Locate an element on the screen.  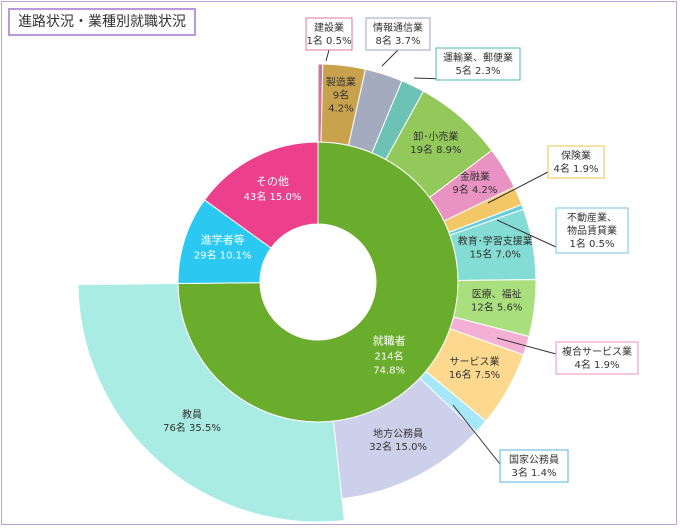
outer-label-text: サービス業 is located at coordinates (475, 361).